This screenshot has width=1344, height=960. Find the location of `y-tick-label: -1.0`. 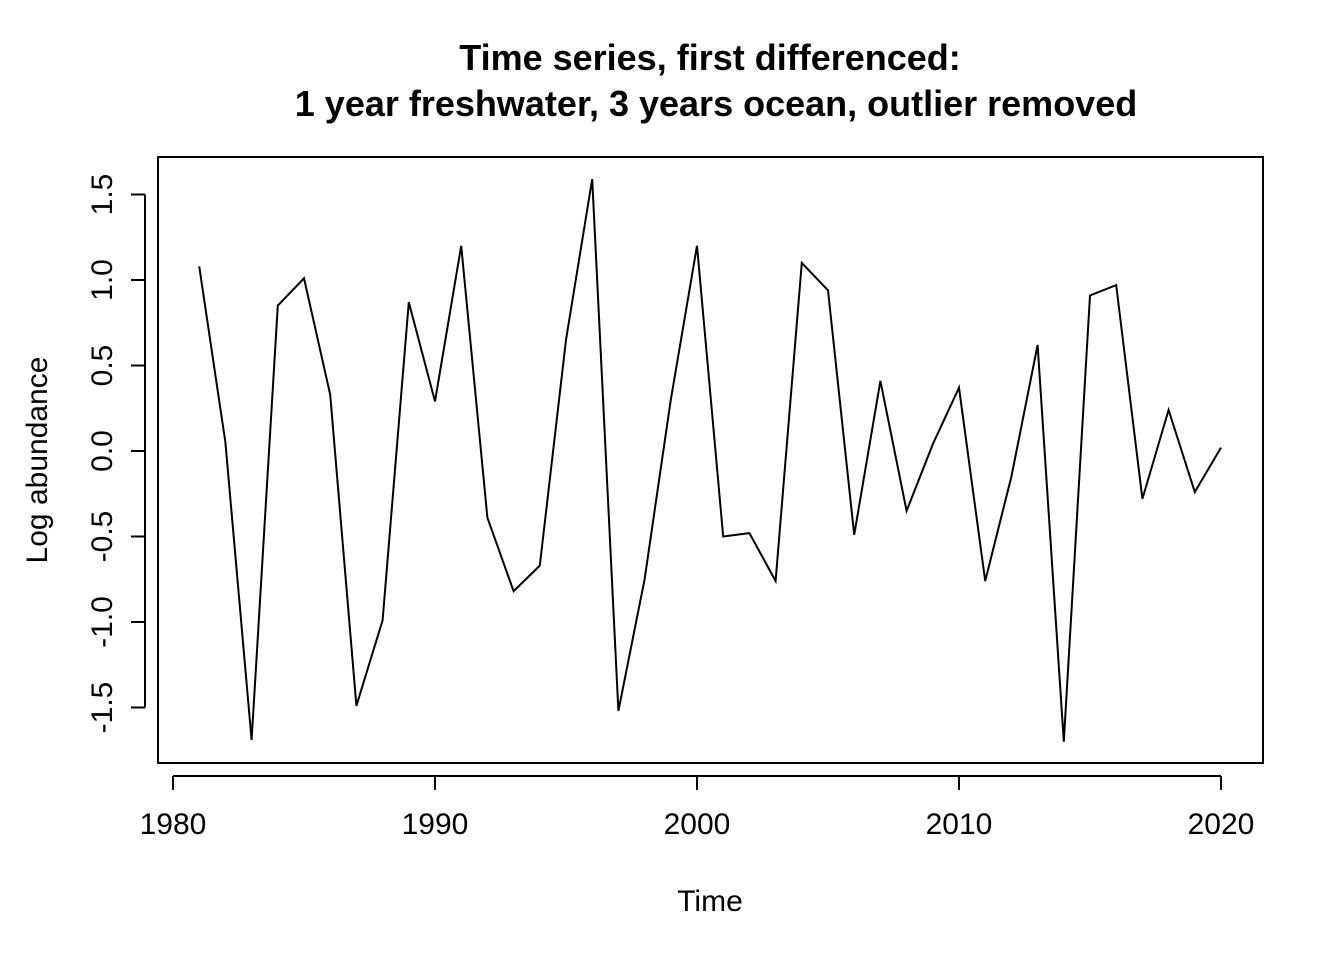

y-tick-label: -1.0 is located at coordinates (102, 622).